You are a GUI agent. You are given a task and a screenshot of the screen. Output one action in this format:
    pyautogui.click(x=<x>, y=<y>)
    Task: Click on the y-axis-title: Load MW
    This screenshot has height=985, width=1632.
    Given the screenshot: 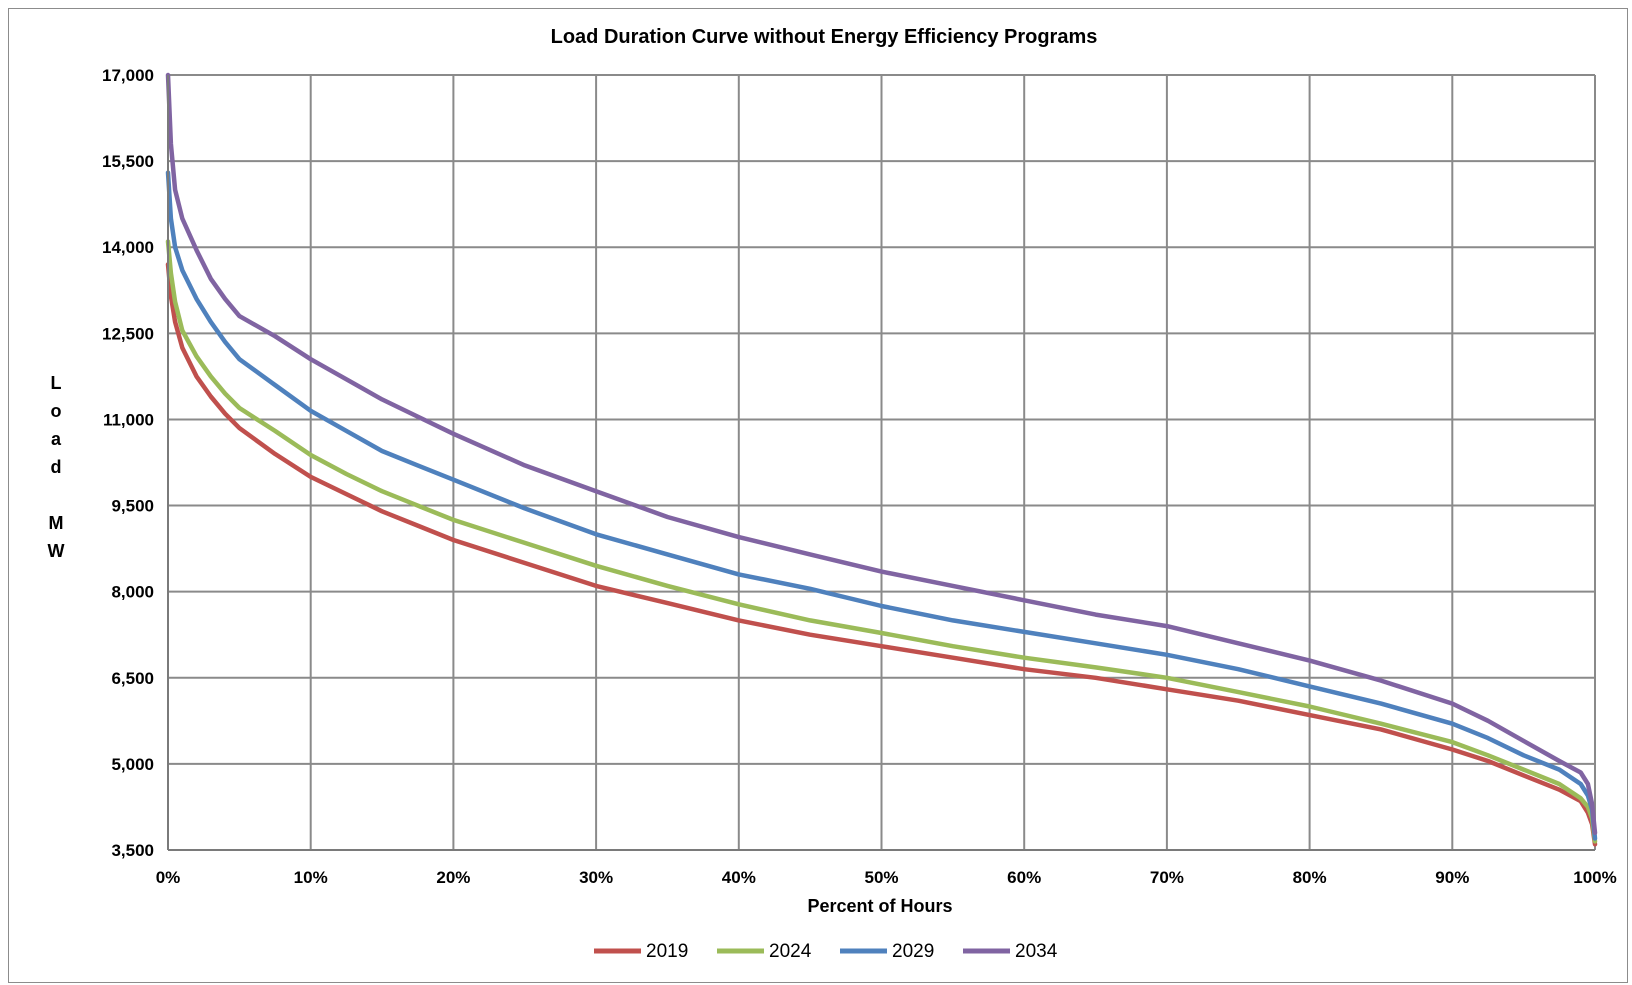 What is the action you would take?
    pyautogui.click(x=56, y=467)
    